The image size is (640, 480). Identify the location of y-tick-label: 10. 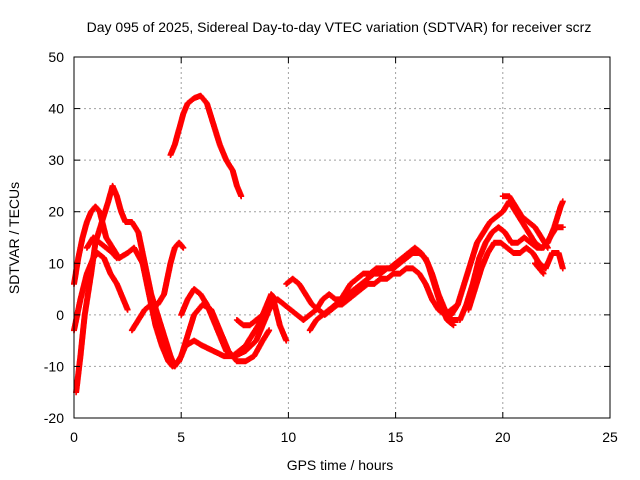
(56, 263).